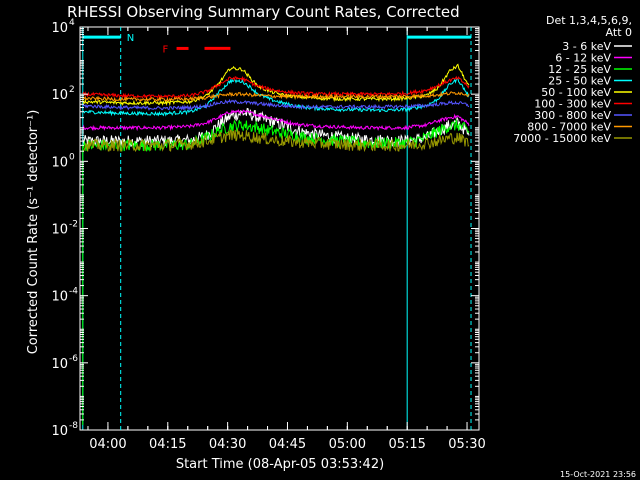  What do you see at coordinates (579, 69) in the screenshot?
I see `legend-entry-label: 12 - 25 keV` at bounding box center [579, 69].